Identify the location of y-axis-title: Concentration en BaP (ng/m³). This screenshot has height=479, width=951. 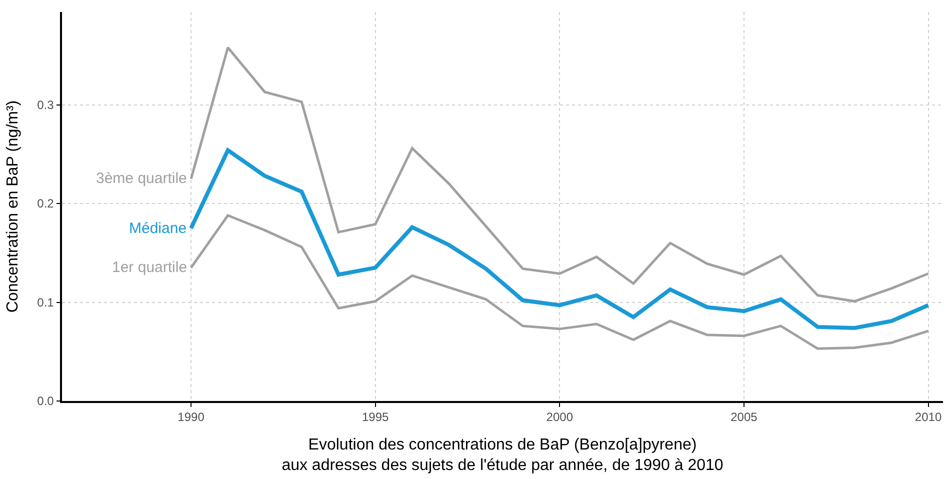
(13, 206).